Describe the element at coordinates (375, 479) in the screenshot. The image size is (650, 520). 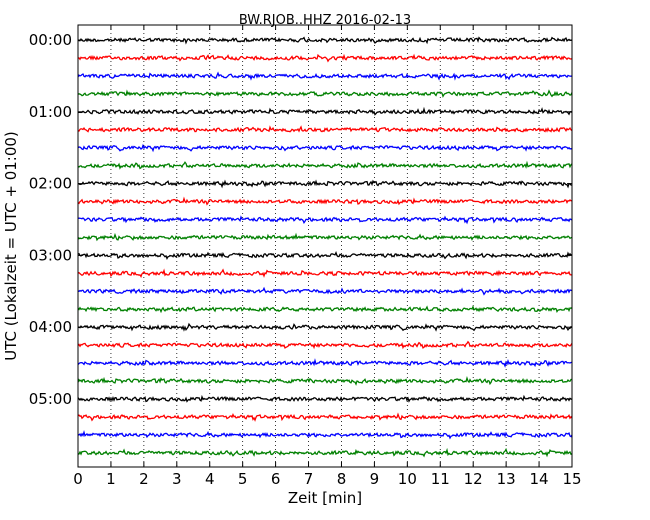
I see `x-tick-label: 9` at that location.